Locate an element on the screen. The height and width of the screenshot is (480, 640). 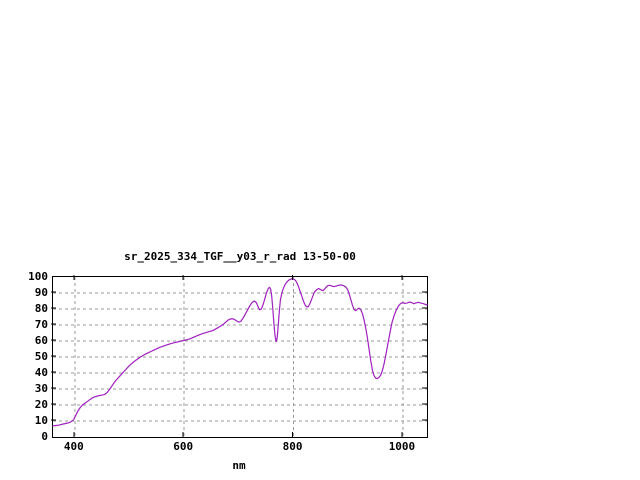
x-axis-tick-labels: 400 600 800 1000 is located at coordinates (239, 449).